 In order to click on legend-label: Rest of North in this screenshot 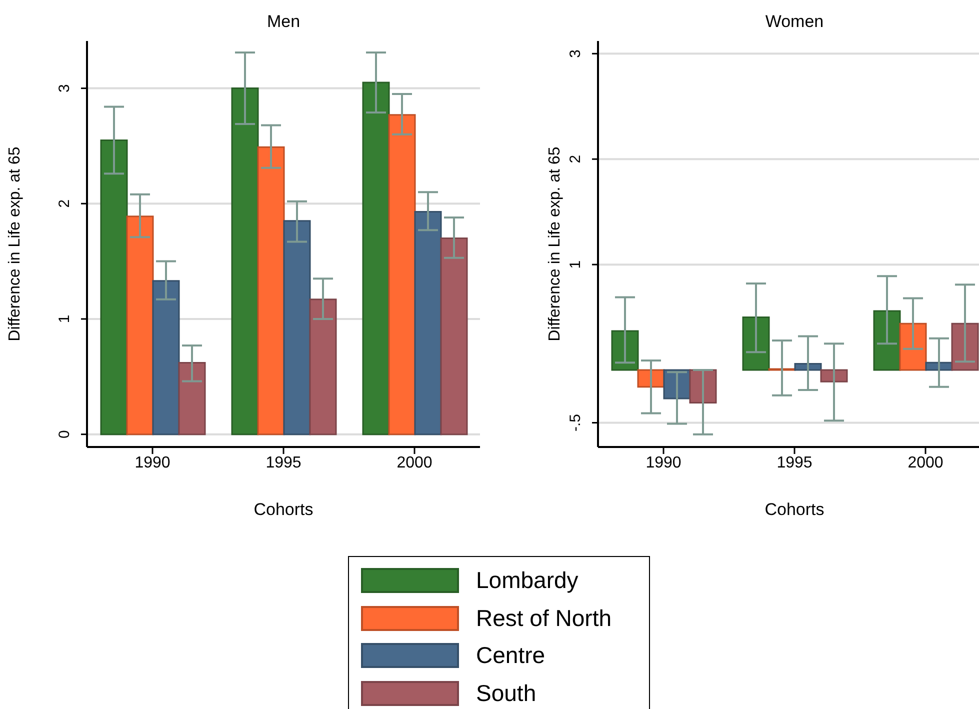, I will do `click(544, 618)`.